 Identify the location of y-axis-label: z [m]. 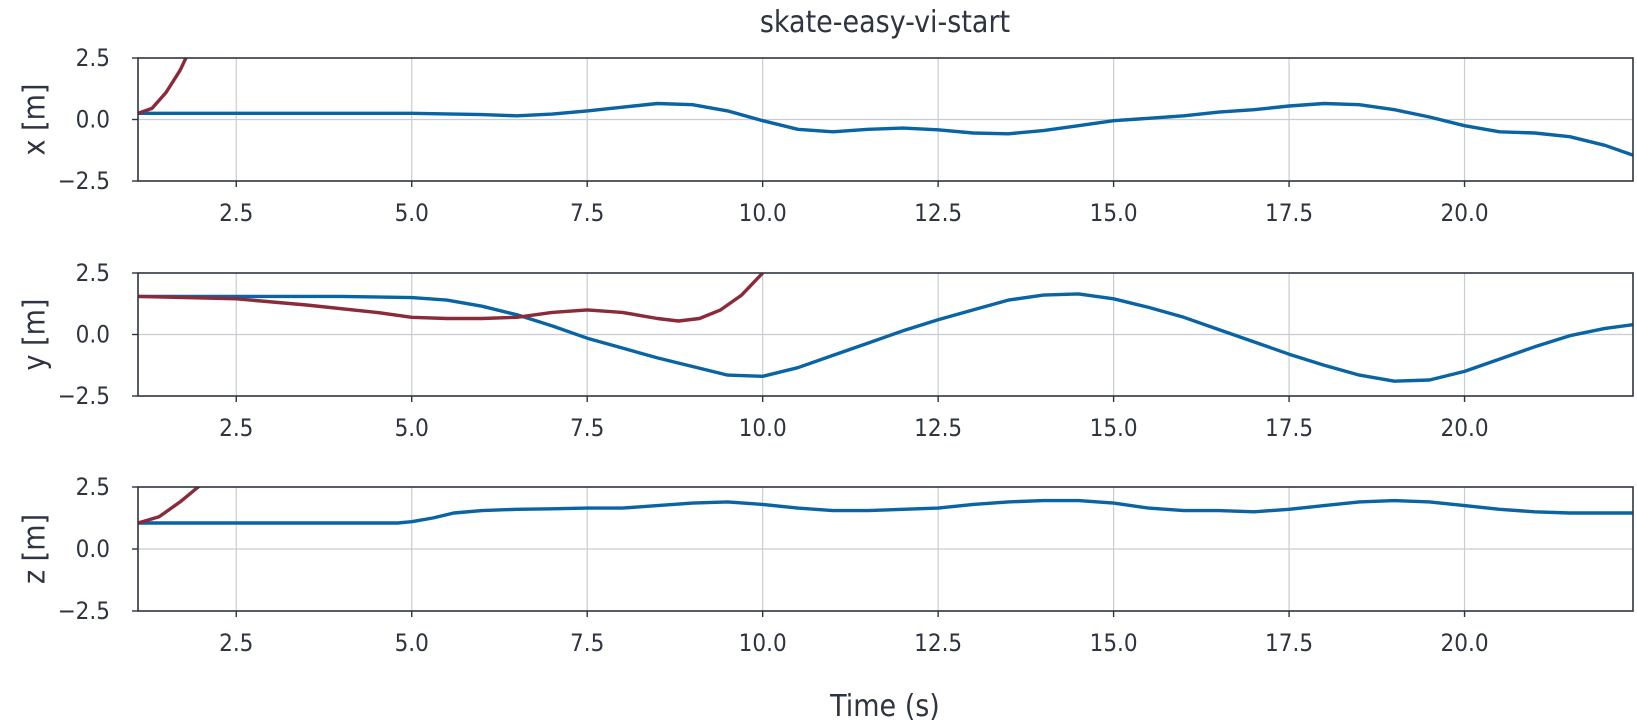
(35, 549).